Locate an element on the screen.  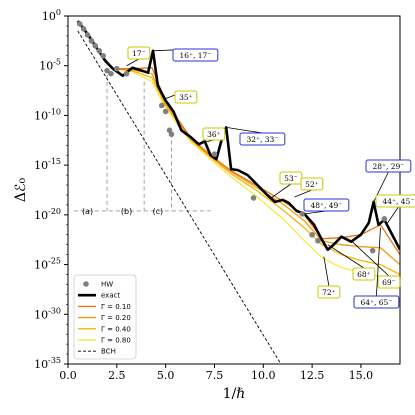
x-tick-label: 5.0 is located at coordinates (166, 375).